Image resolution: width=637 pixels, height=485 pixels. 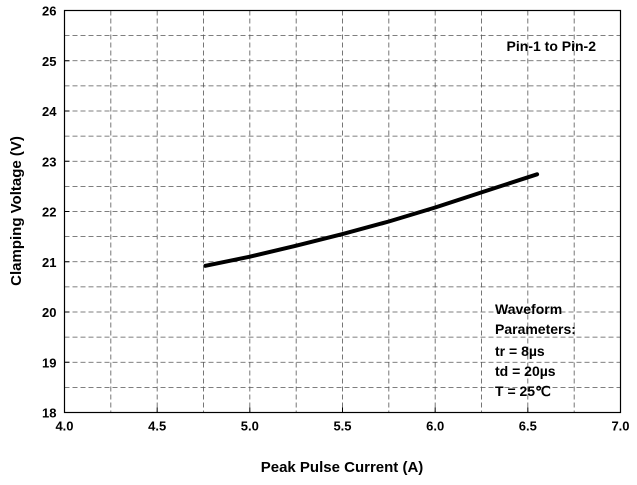 I want to click on x-tick-label: 5.5, so click(x=342, y=426).